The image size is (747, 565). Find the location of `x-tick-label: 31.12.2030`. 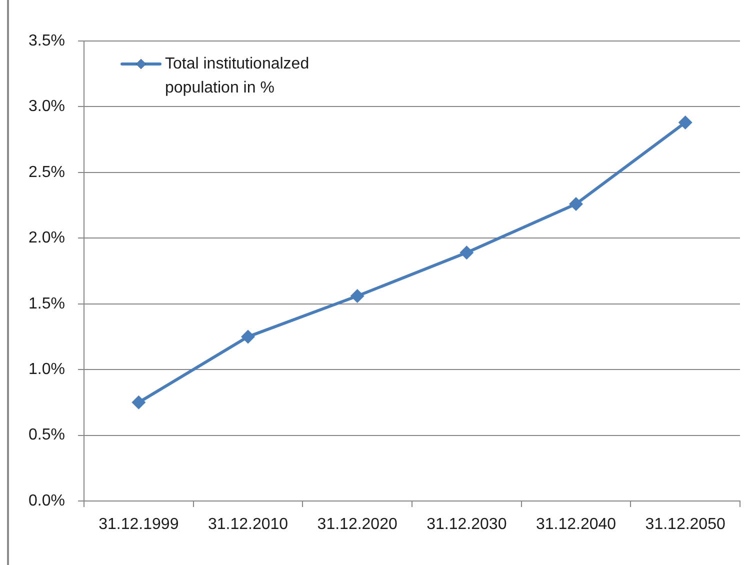

x-tick-label: 31.12.2030 is located at coordinates (466, 525).